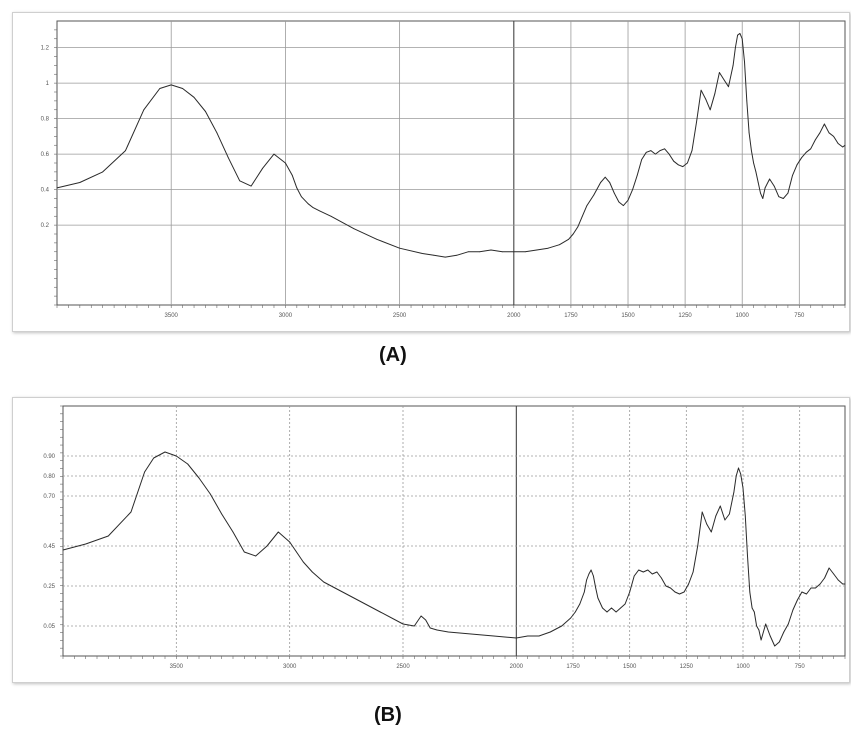 Image resolution: width=851 pixels, height=734 pixels. I want to click on x-tick-label: 3500, so click(177, 667).